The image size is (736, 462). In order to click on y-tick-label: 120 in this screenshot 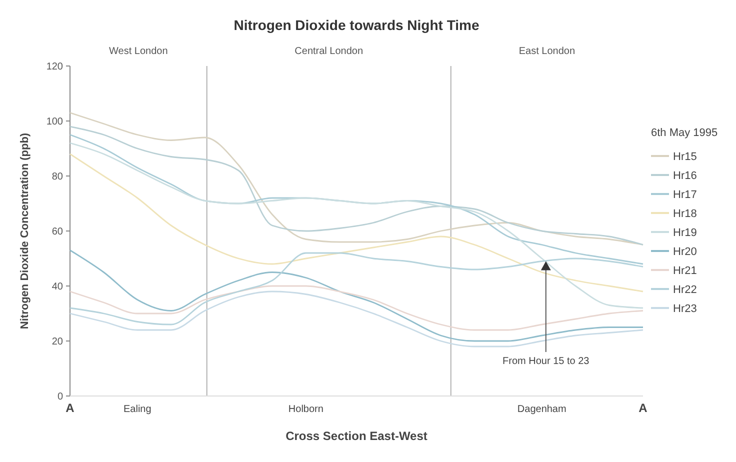, I will do `click(55, 67)`.